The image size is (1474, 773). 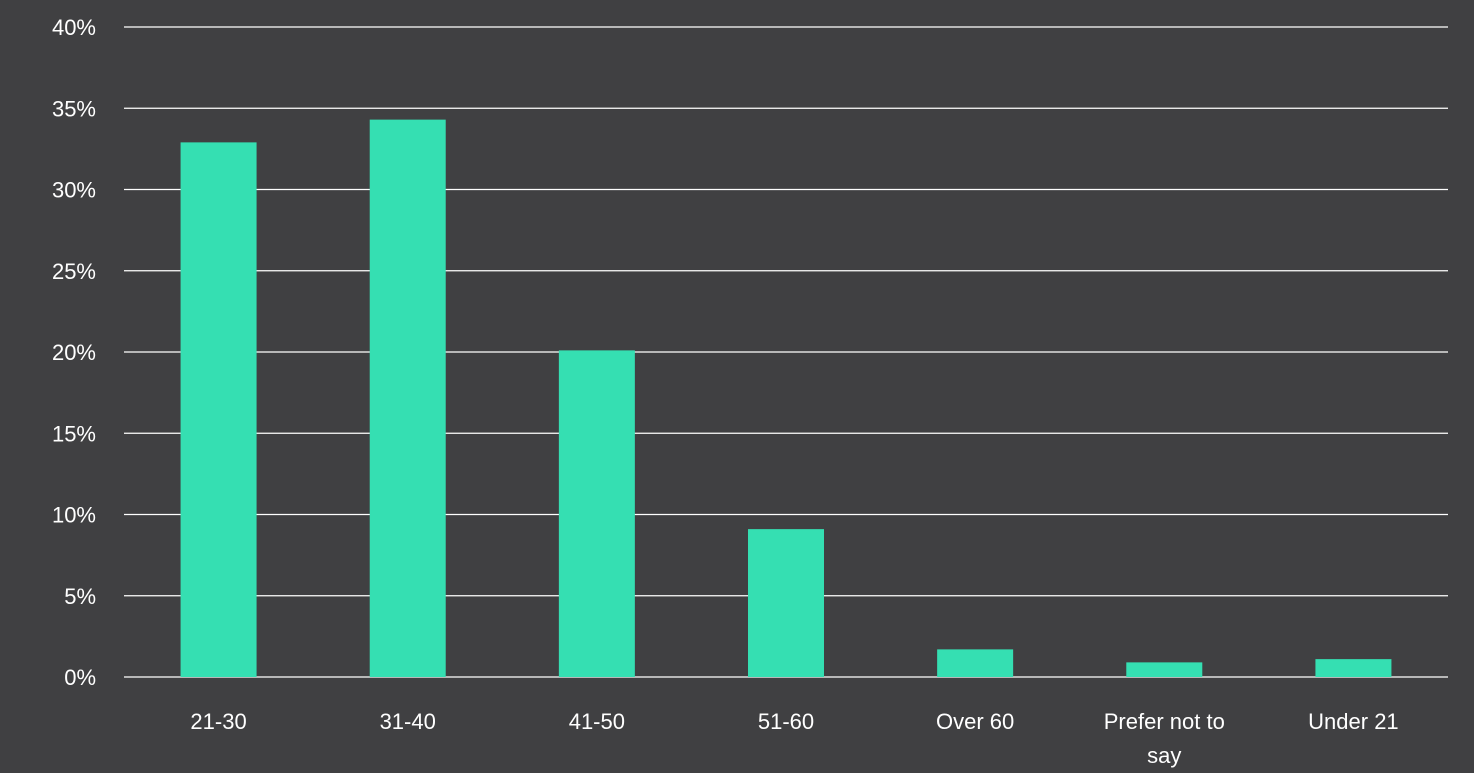 What do you see at coordinates (1164, 738) in the screenshot?
I see `x-tick-label: Prefer not to say` at bounding box center [1164, 738].